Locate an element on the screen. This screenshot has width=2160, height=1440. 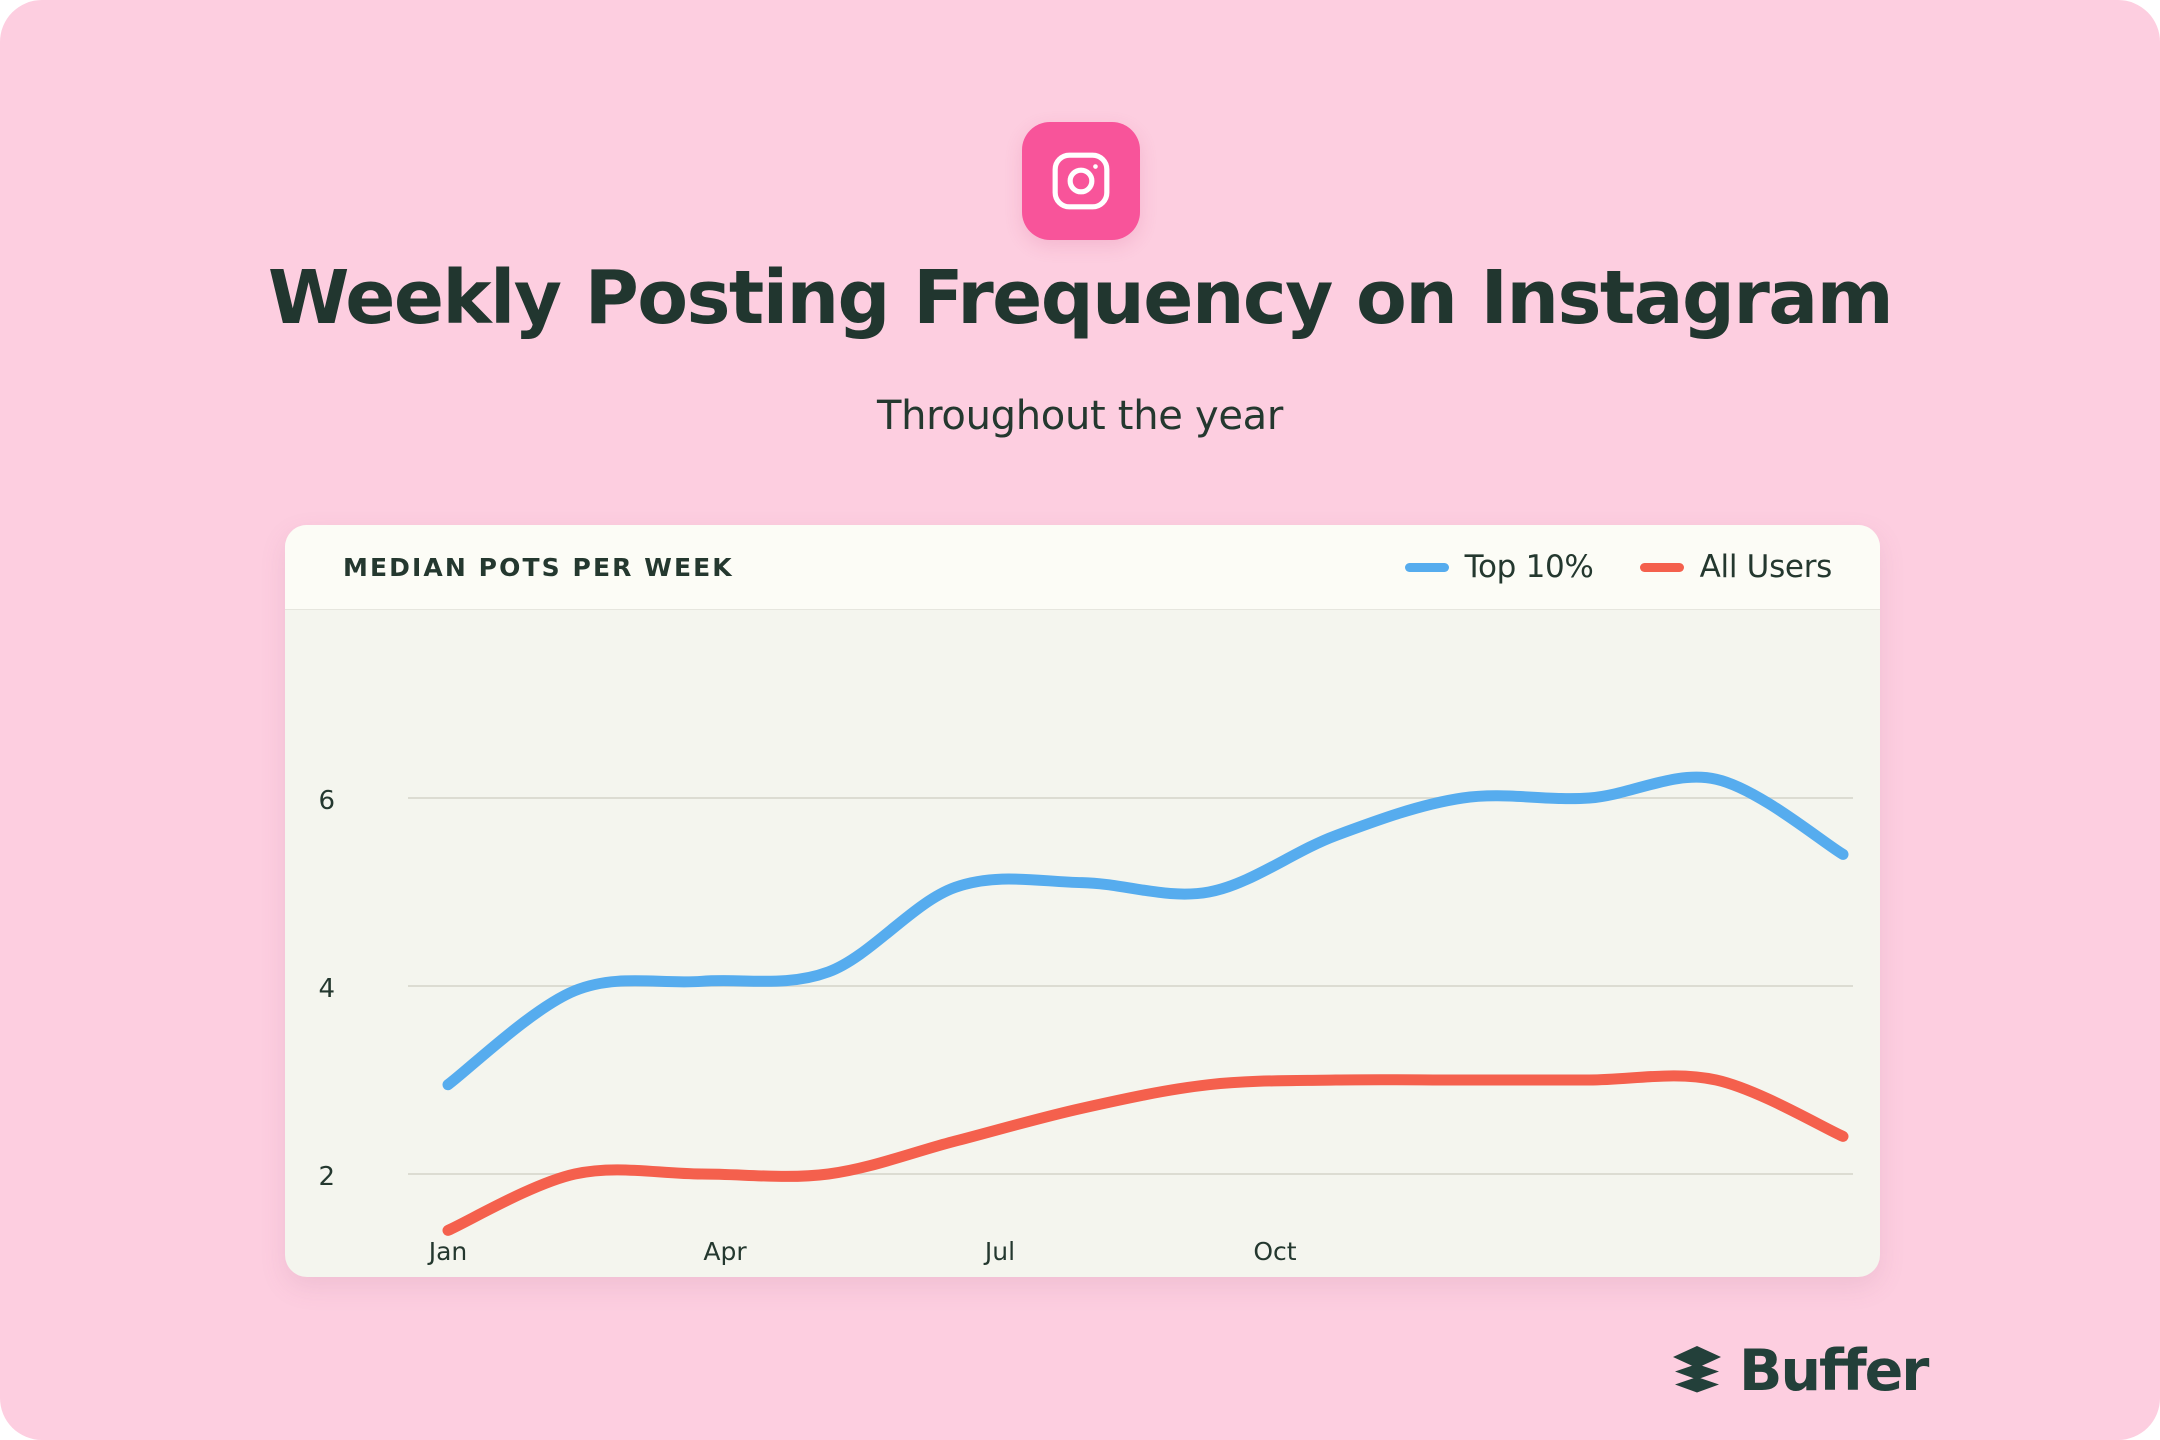
y-axis-tick-6: 6 is located at coordinates (326, 801).